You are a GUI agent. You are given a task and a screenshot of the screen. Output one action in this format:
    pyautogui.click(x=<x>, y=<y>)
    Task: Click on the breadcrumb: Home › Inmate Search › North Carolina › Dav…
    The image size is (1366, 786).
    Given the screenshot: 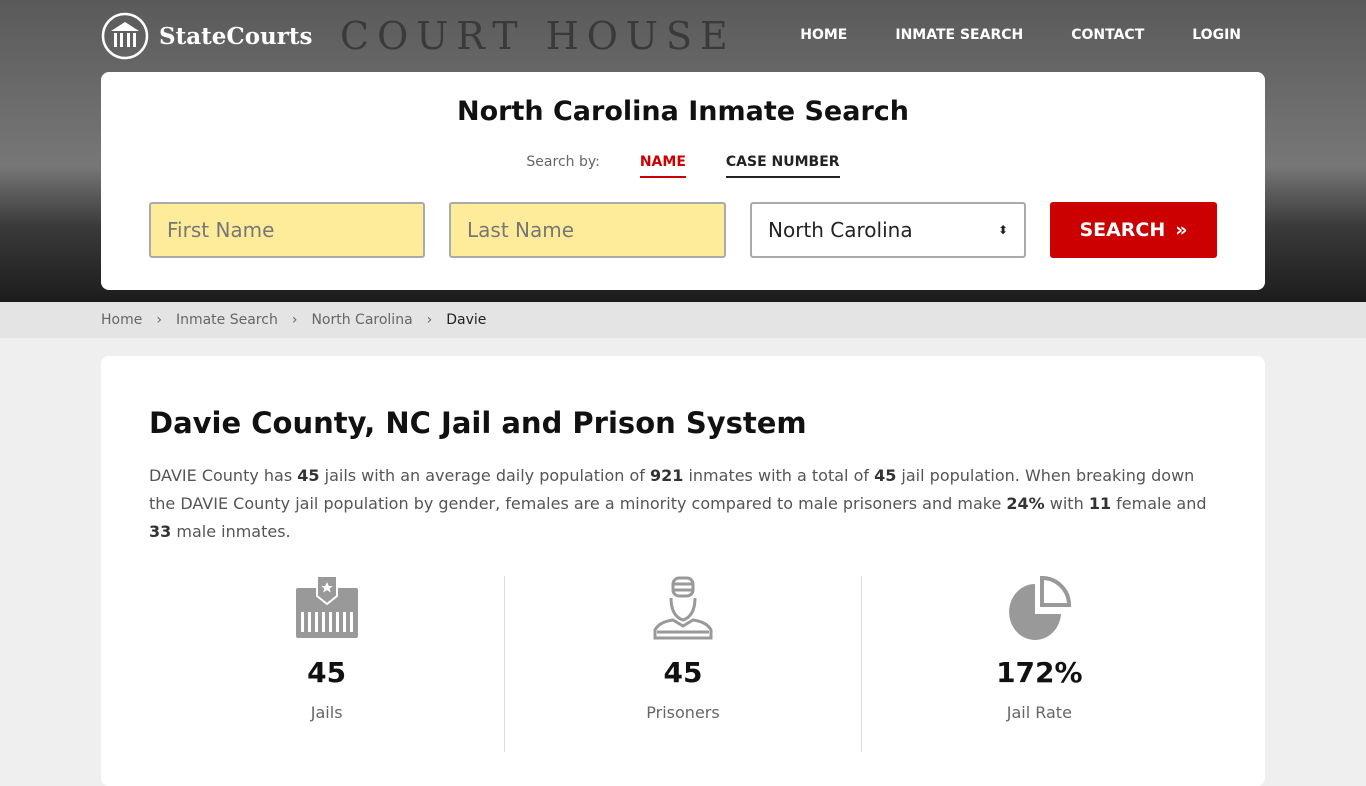 What is the action you would take?
    pyautogui.click(x=683, y=320)
    